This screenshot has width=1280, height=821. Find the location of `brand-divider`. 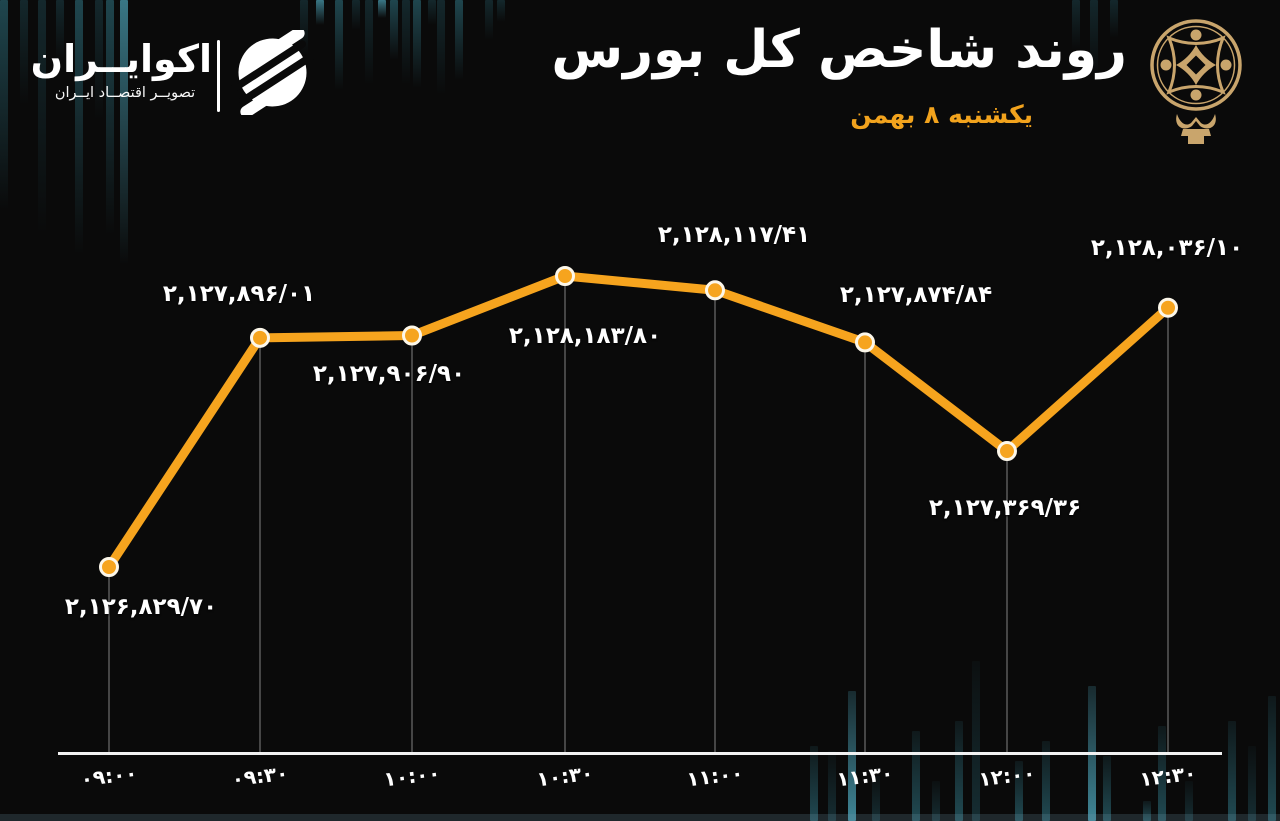

brand-divider is located at coordinates (218, 76).